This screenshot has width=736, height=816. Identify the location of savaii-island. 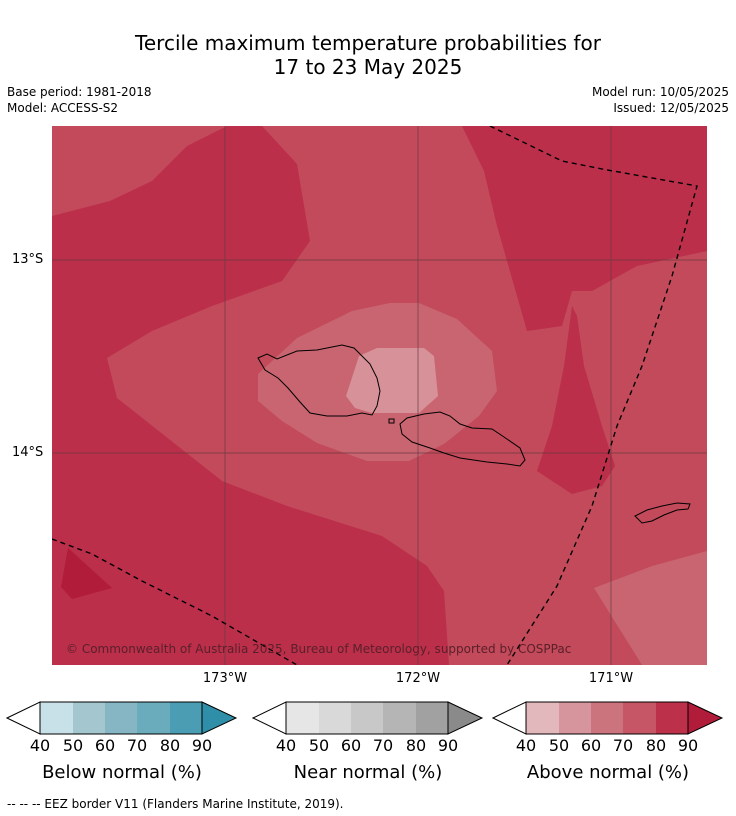
(319, 380).